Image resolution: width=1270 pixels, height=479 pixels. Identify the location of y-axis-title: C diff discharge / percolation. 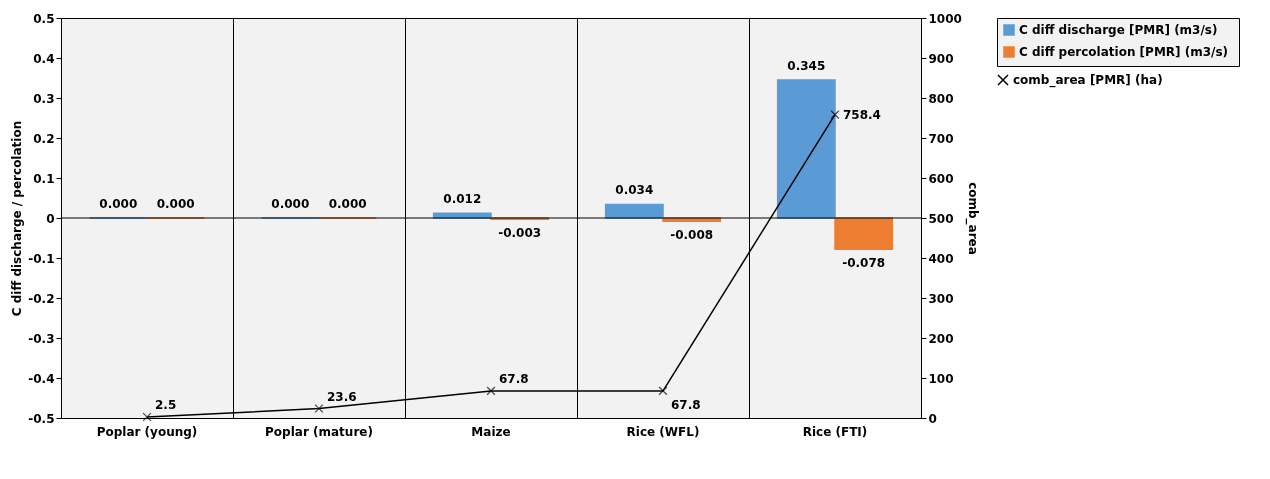
(17, 218).